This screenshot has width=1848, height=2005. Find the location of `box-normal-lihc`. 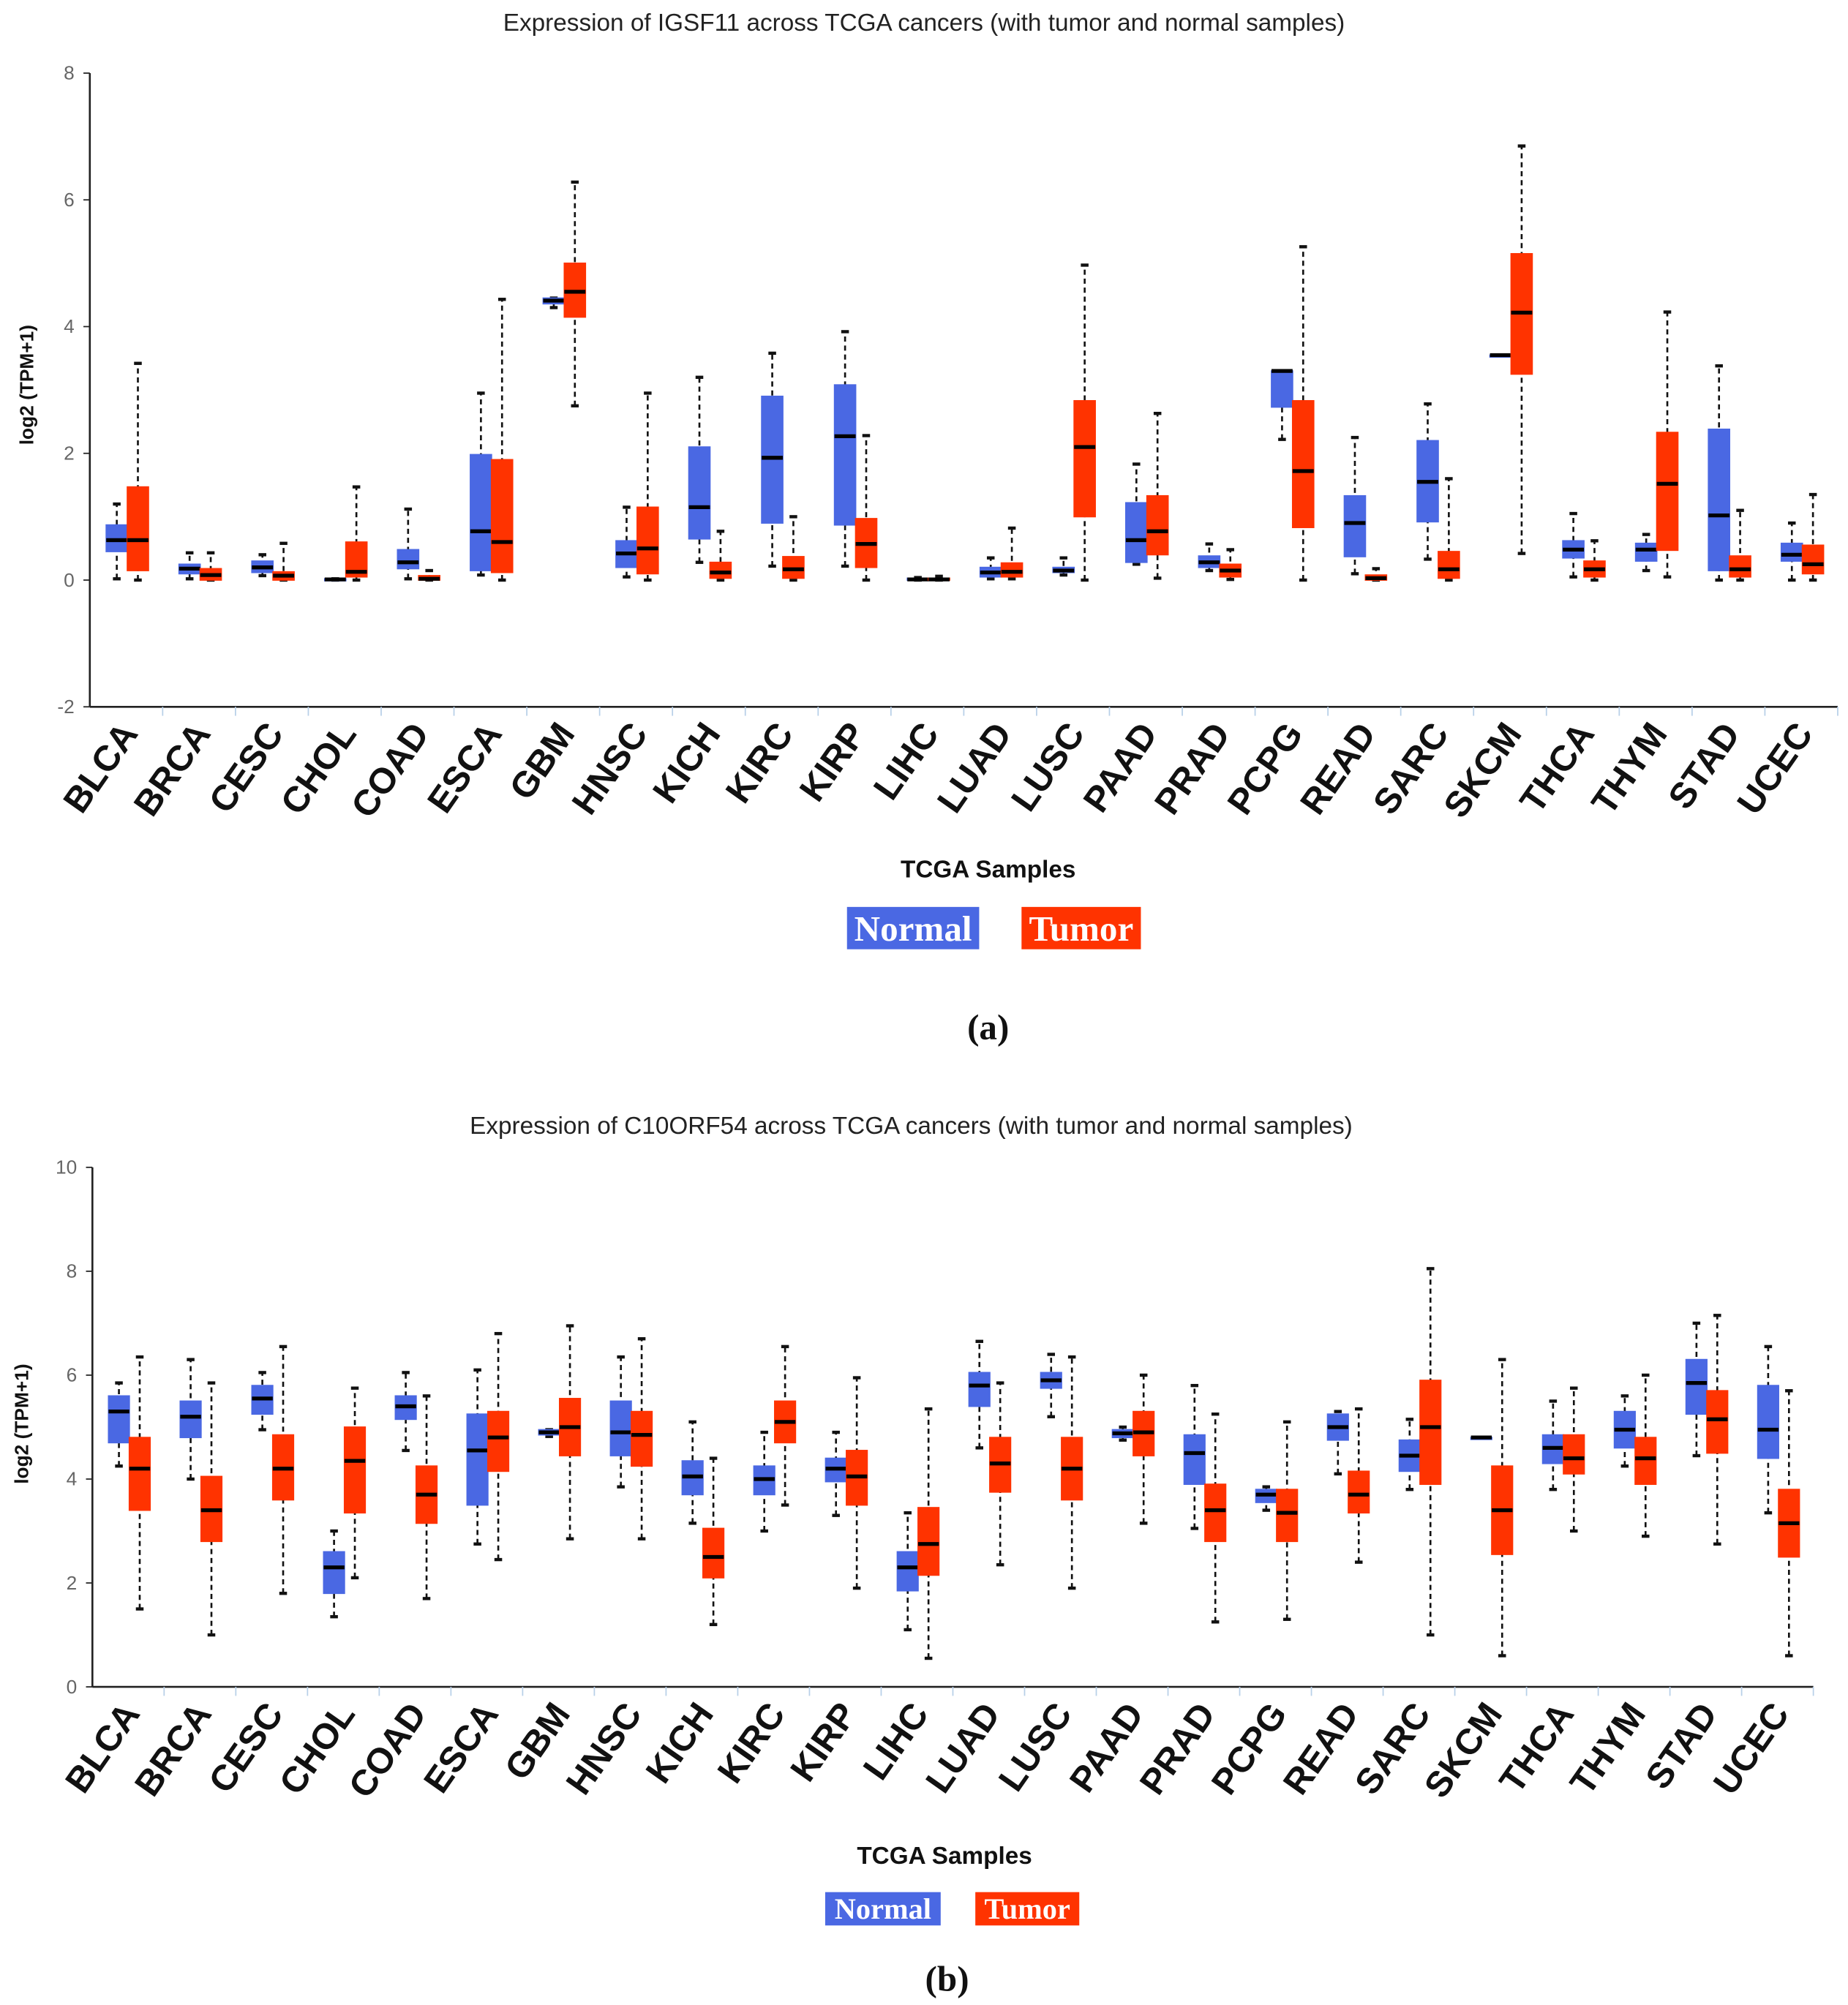

box-normal-lihc is located at coordinates (917, 579).